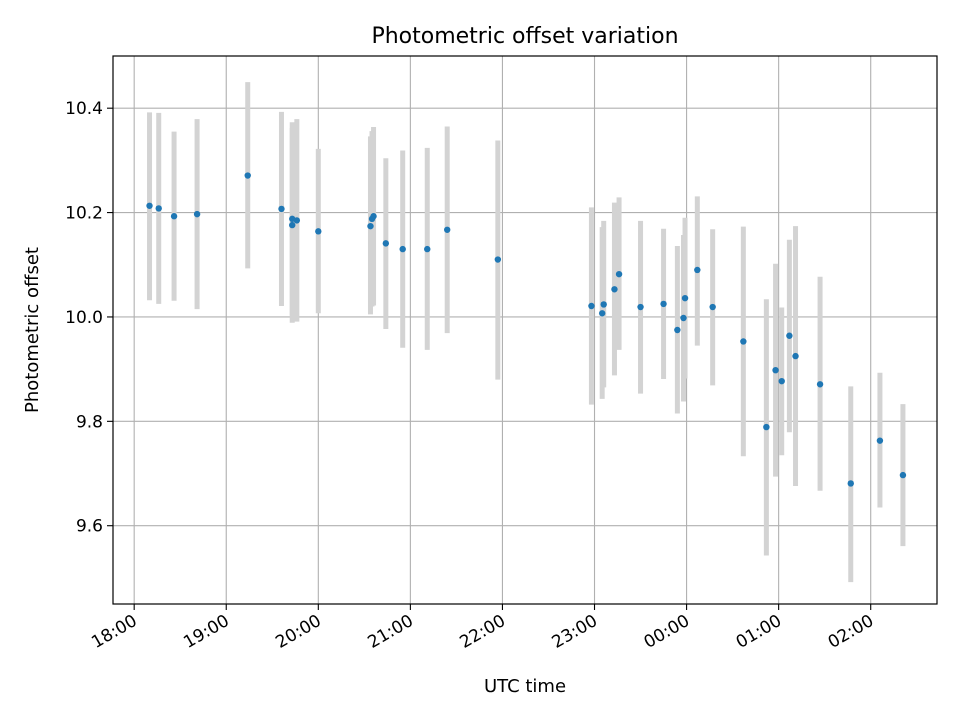  I want to click on x-axis-label: UTC time, so click(525, 686).